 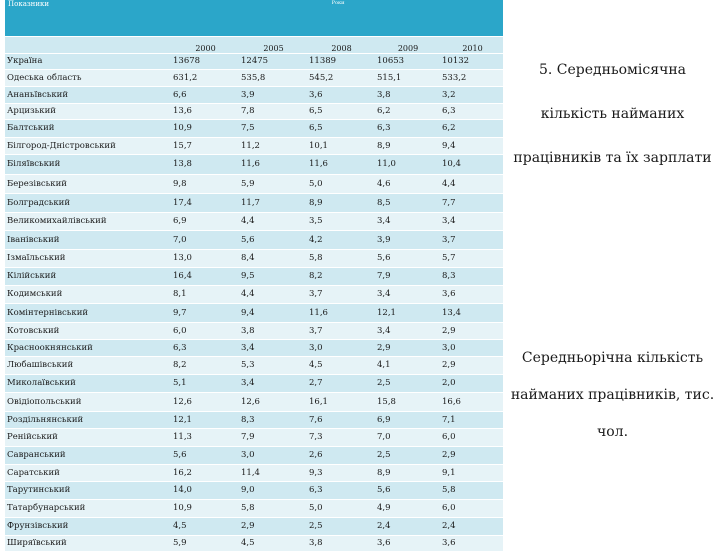 What do you see at coordinates (406, 203) in the screenshot?
I see `year-value: 8,5` at bounding box center [406, 203].